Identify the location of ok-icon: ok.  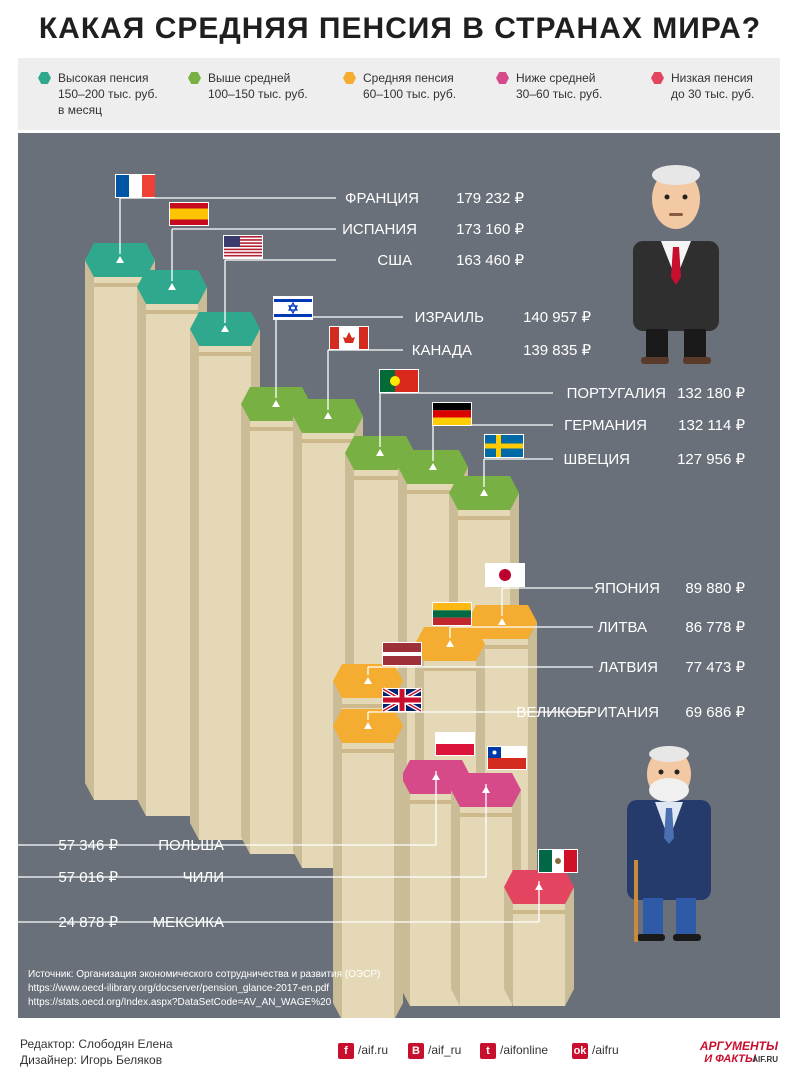
(580, 1051).